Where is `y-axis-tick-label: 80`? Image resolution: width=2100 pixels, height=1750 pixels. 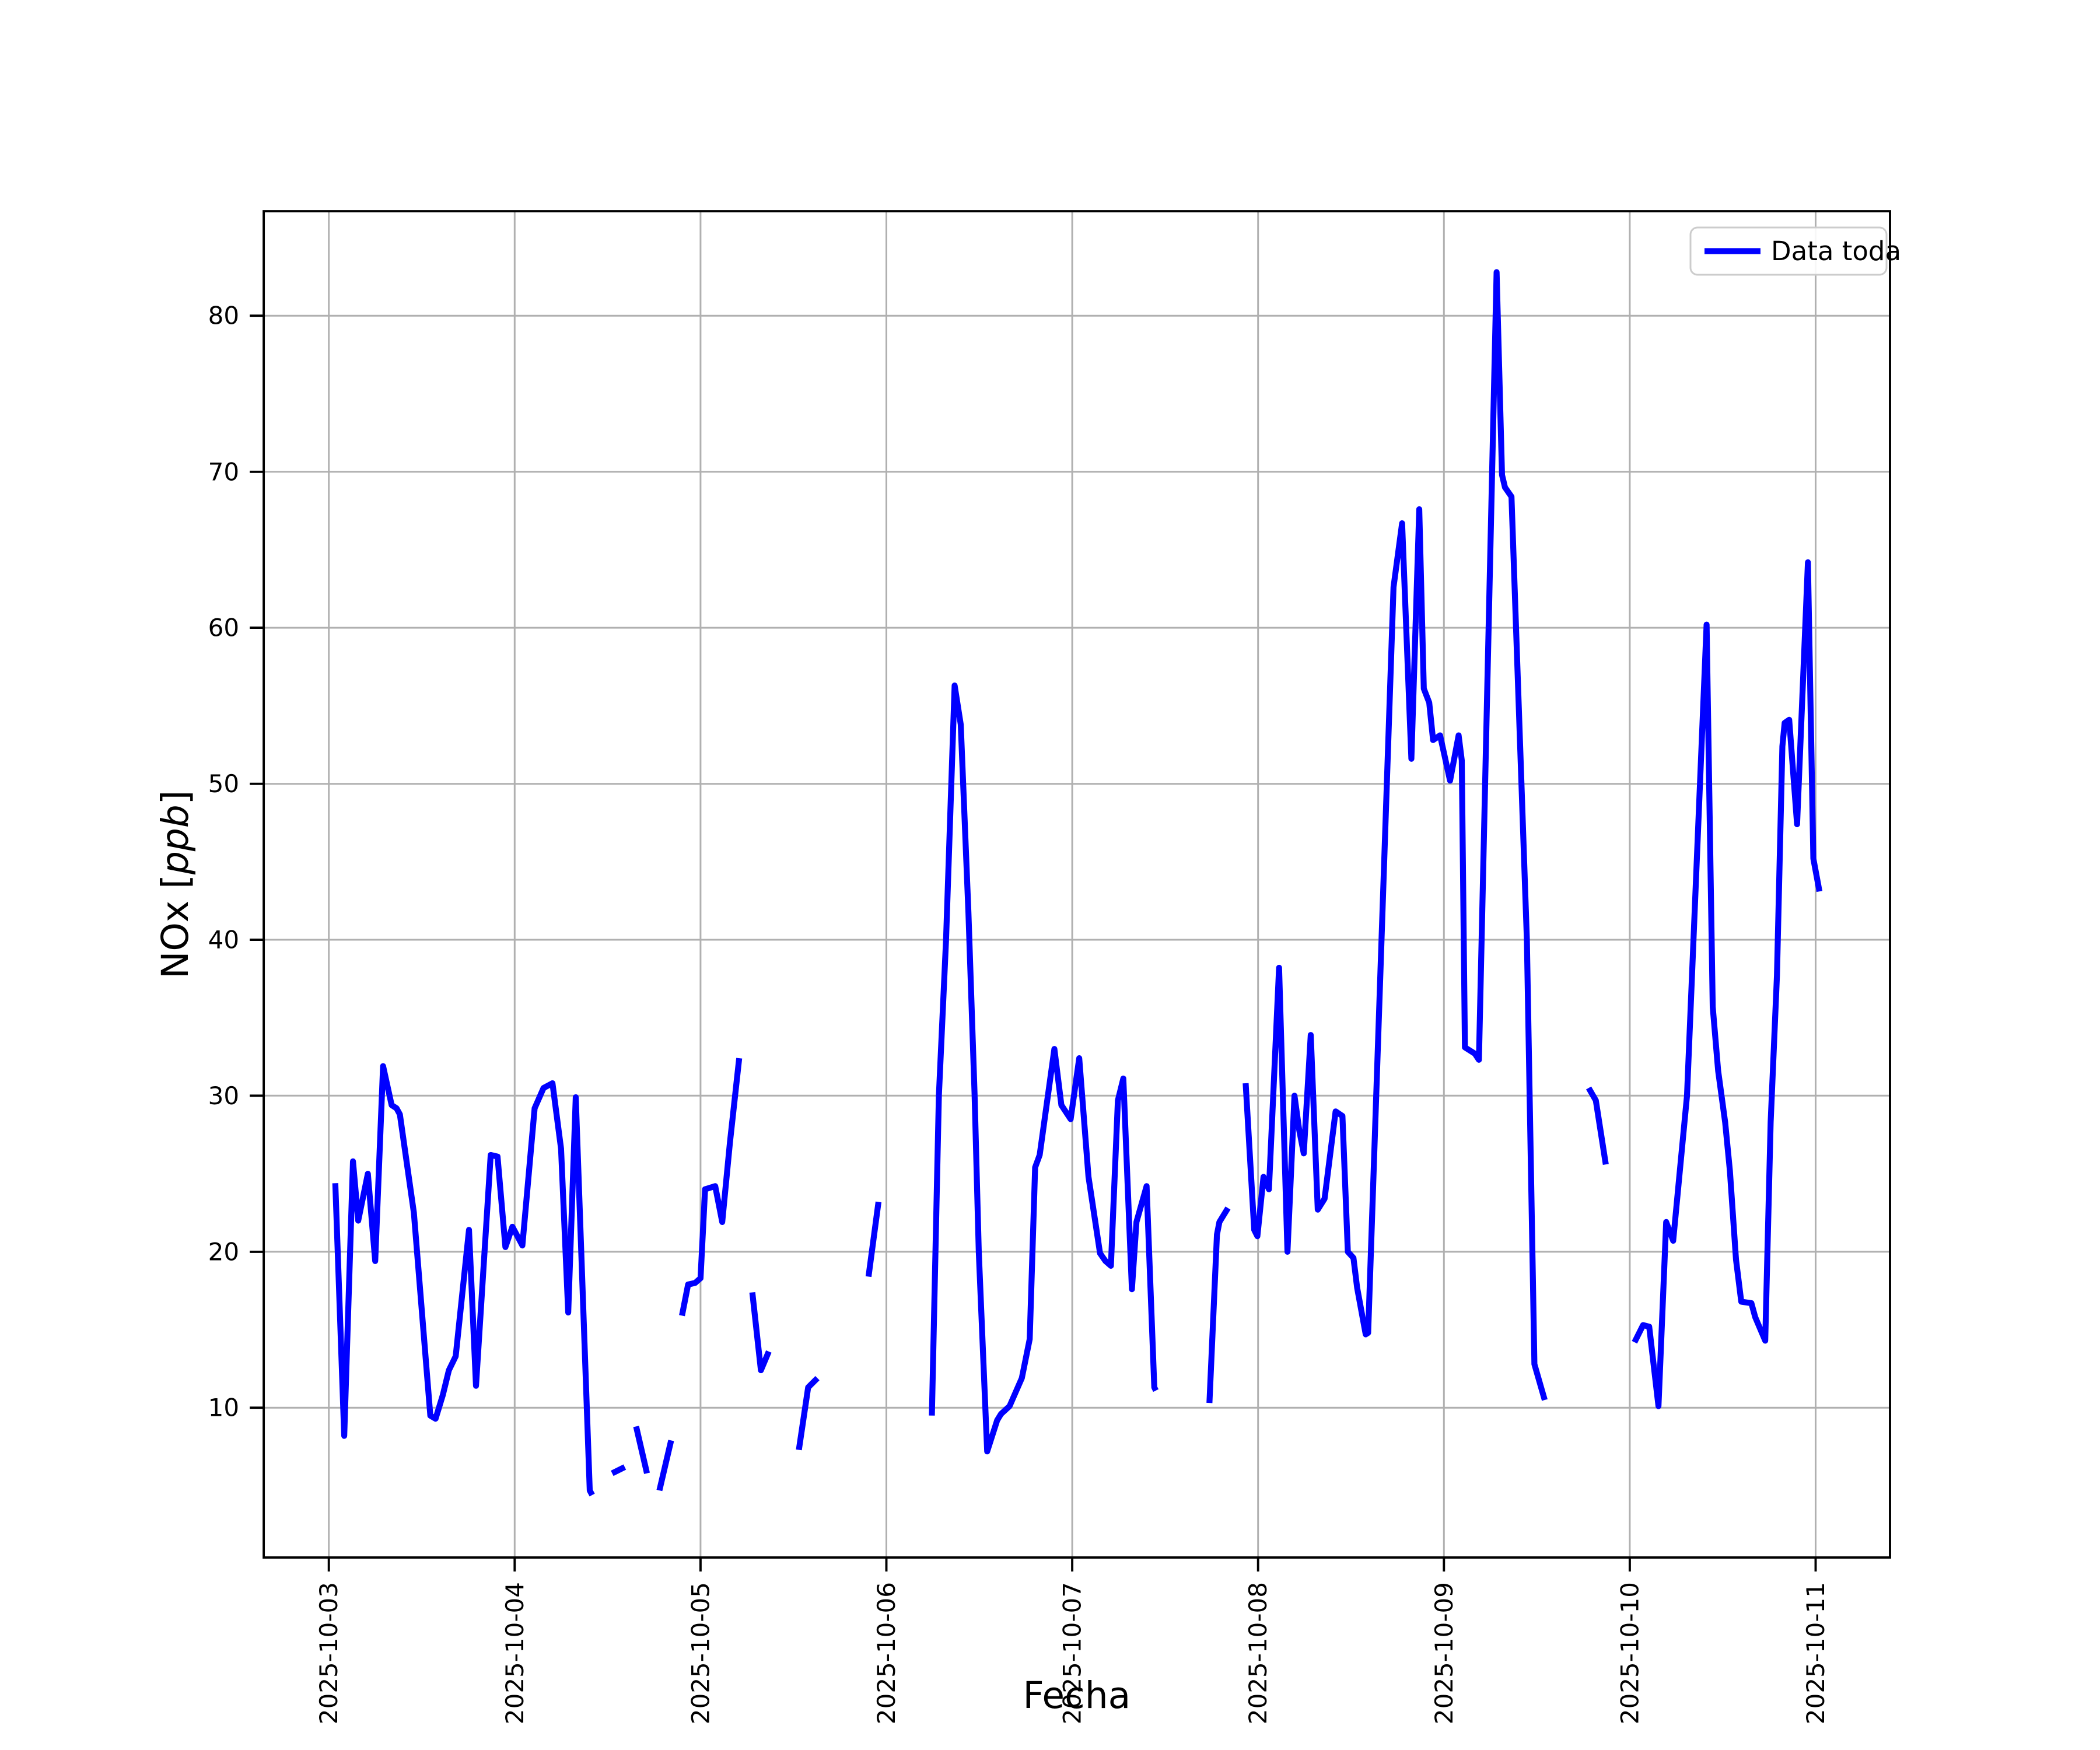
y-axis-tick-label: 80 is located at coordinates (223, 316).